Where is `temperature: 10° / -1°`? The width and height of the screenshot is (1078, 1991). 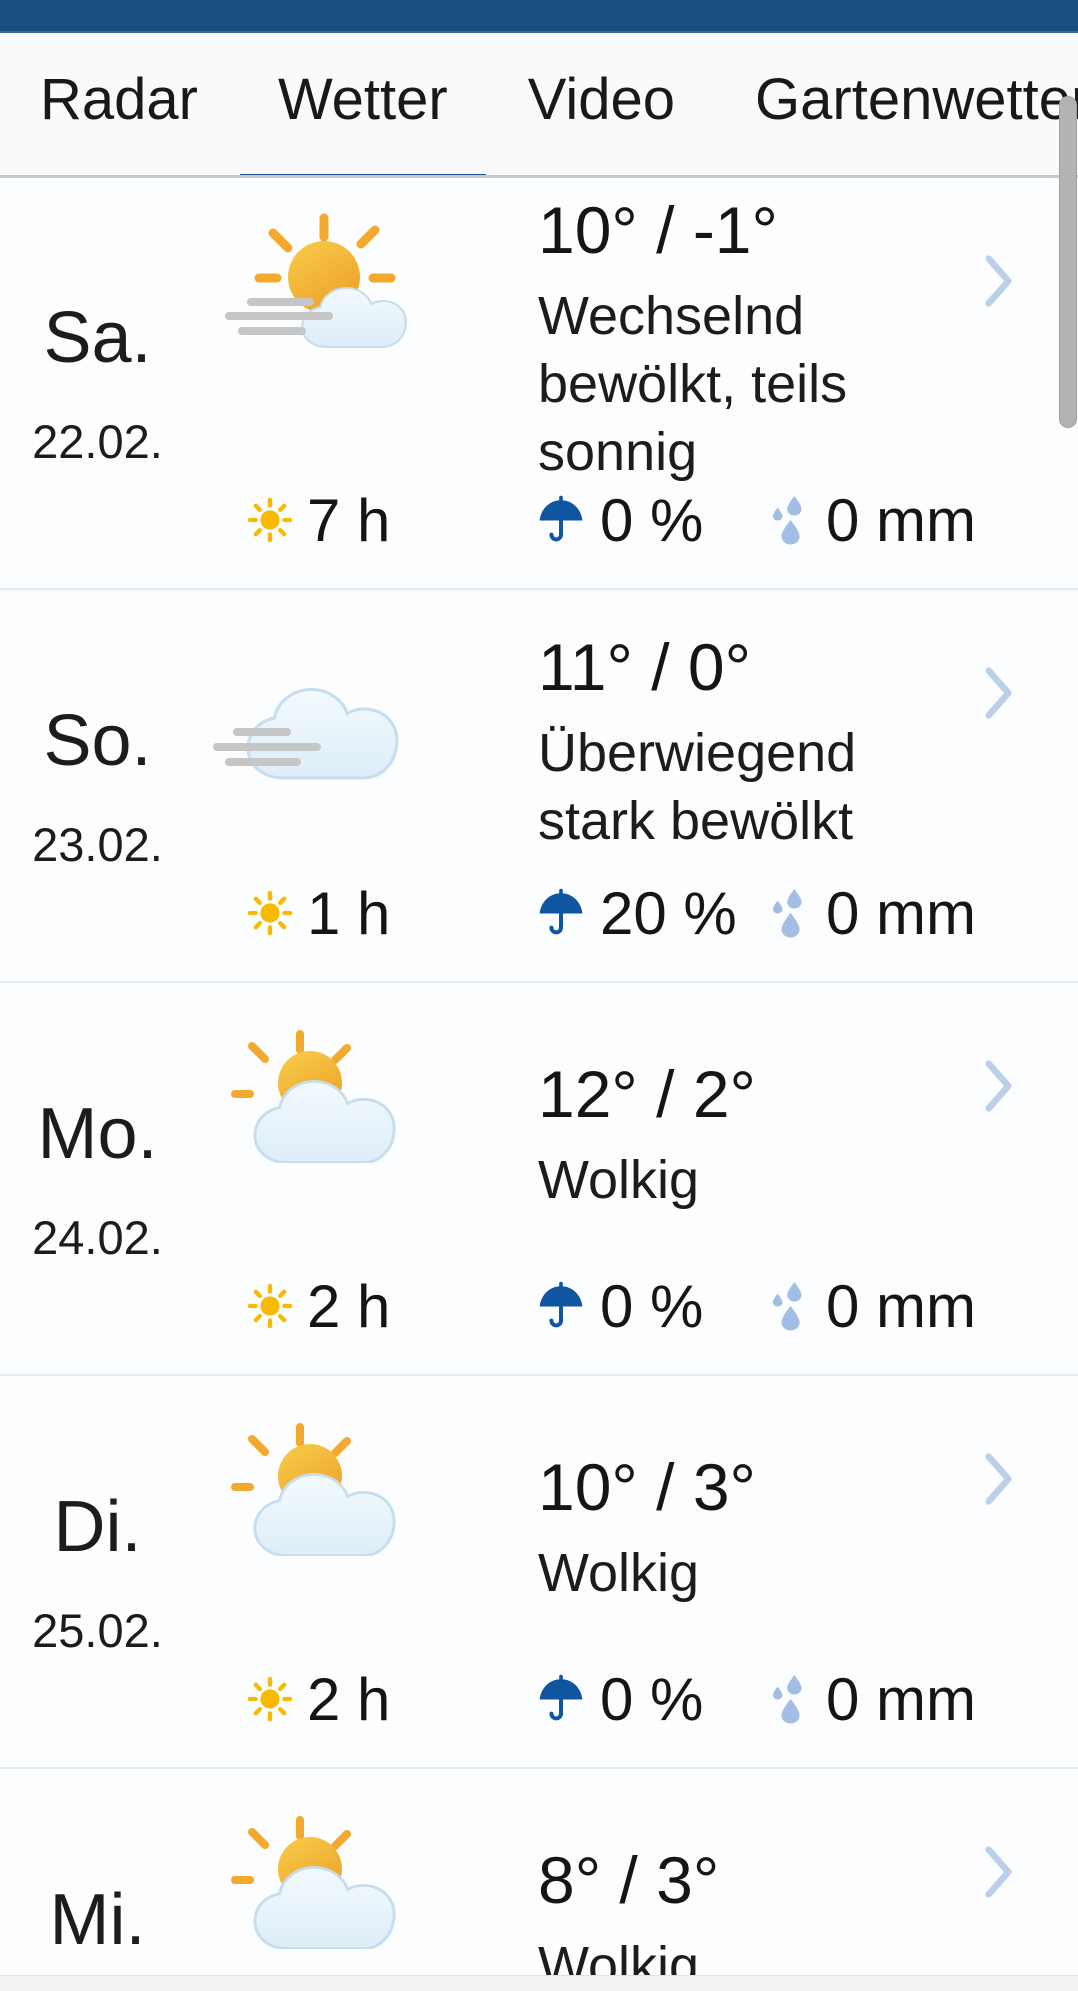 temperature: 10° / -1° is located at coordinates (658, 230).